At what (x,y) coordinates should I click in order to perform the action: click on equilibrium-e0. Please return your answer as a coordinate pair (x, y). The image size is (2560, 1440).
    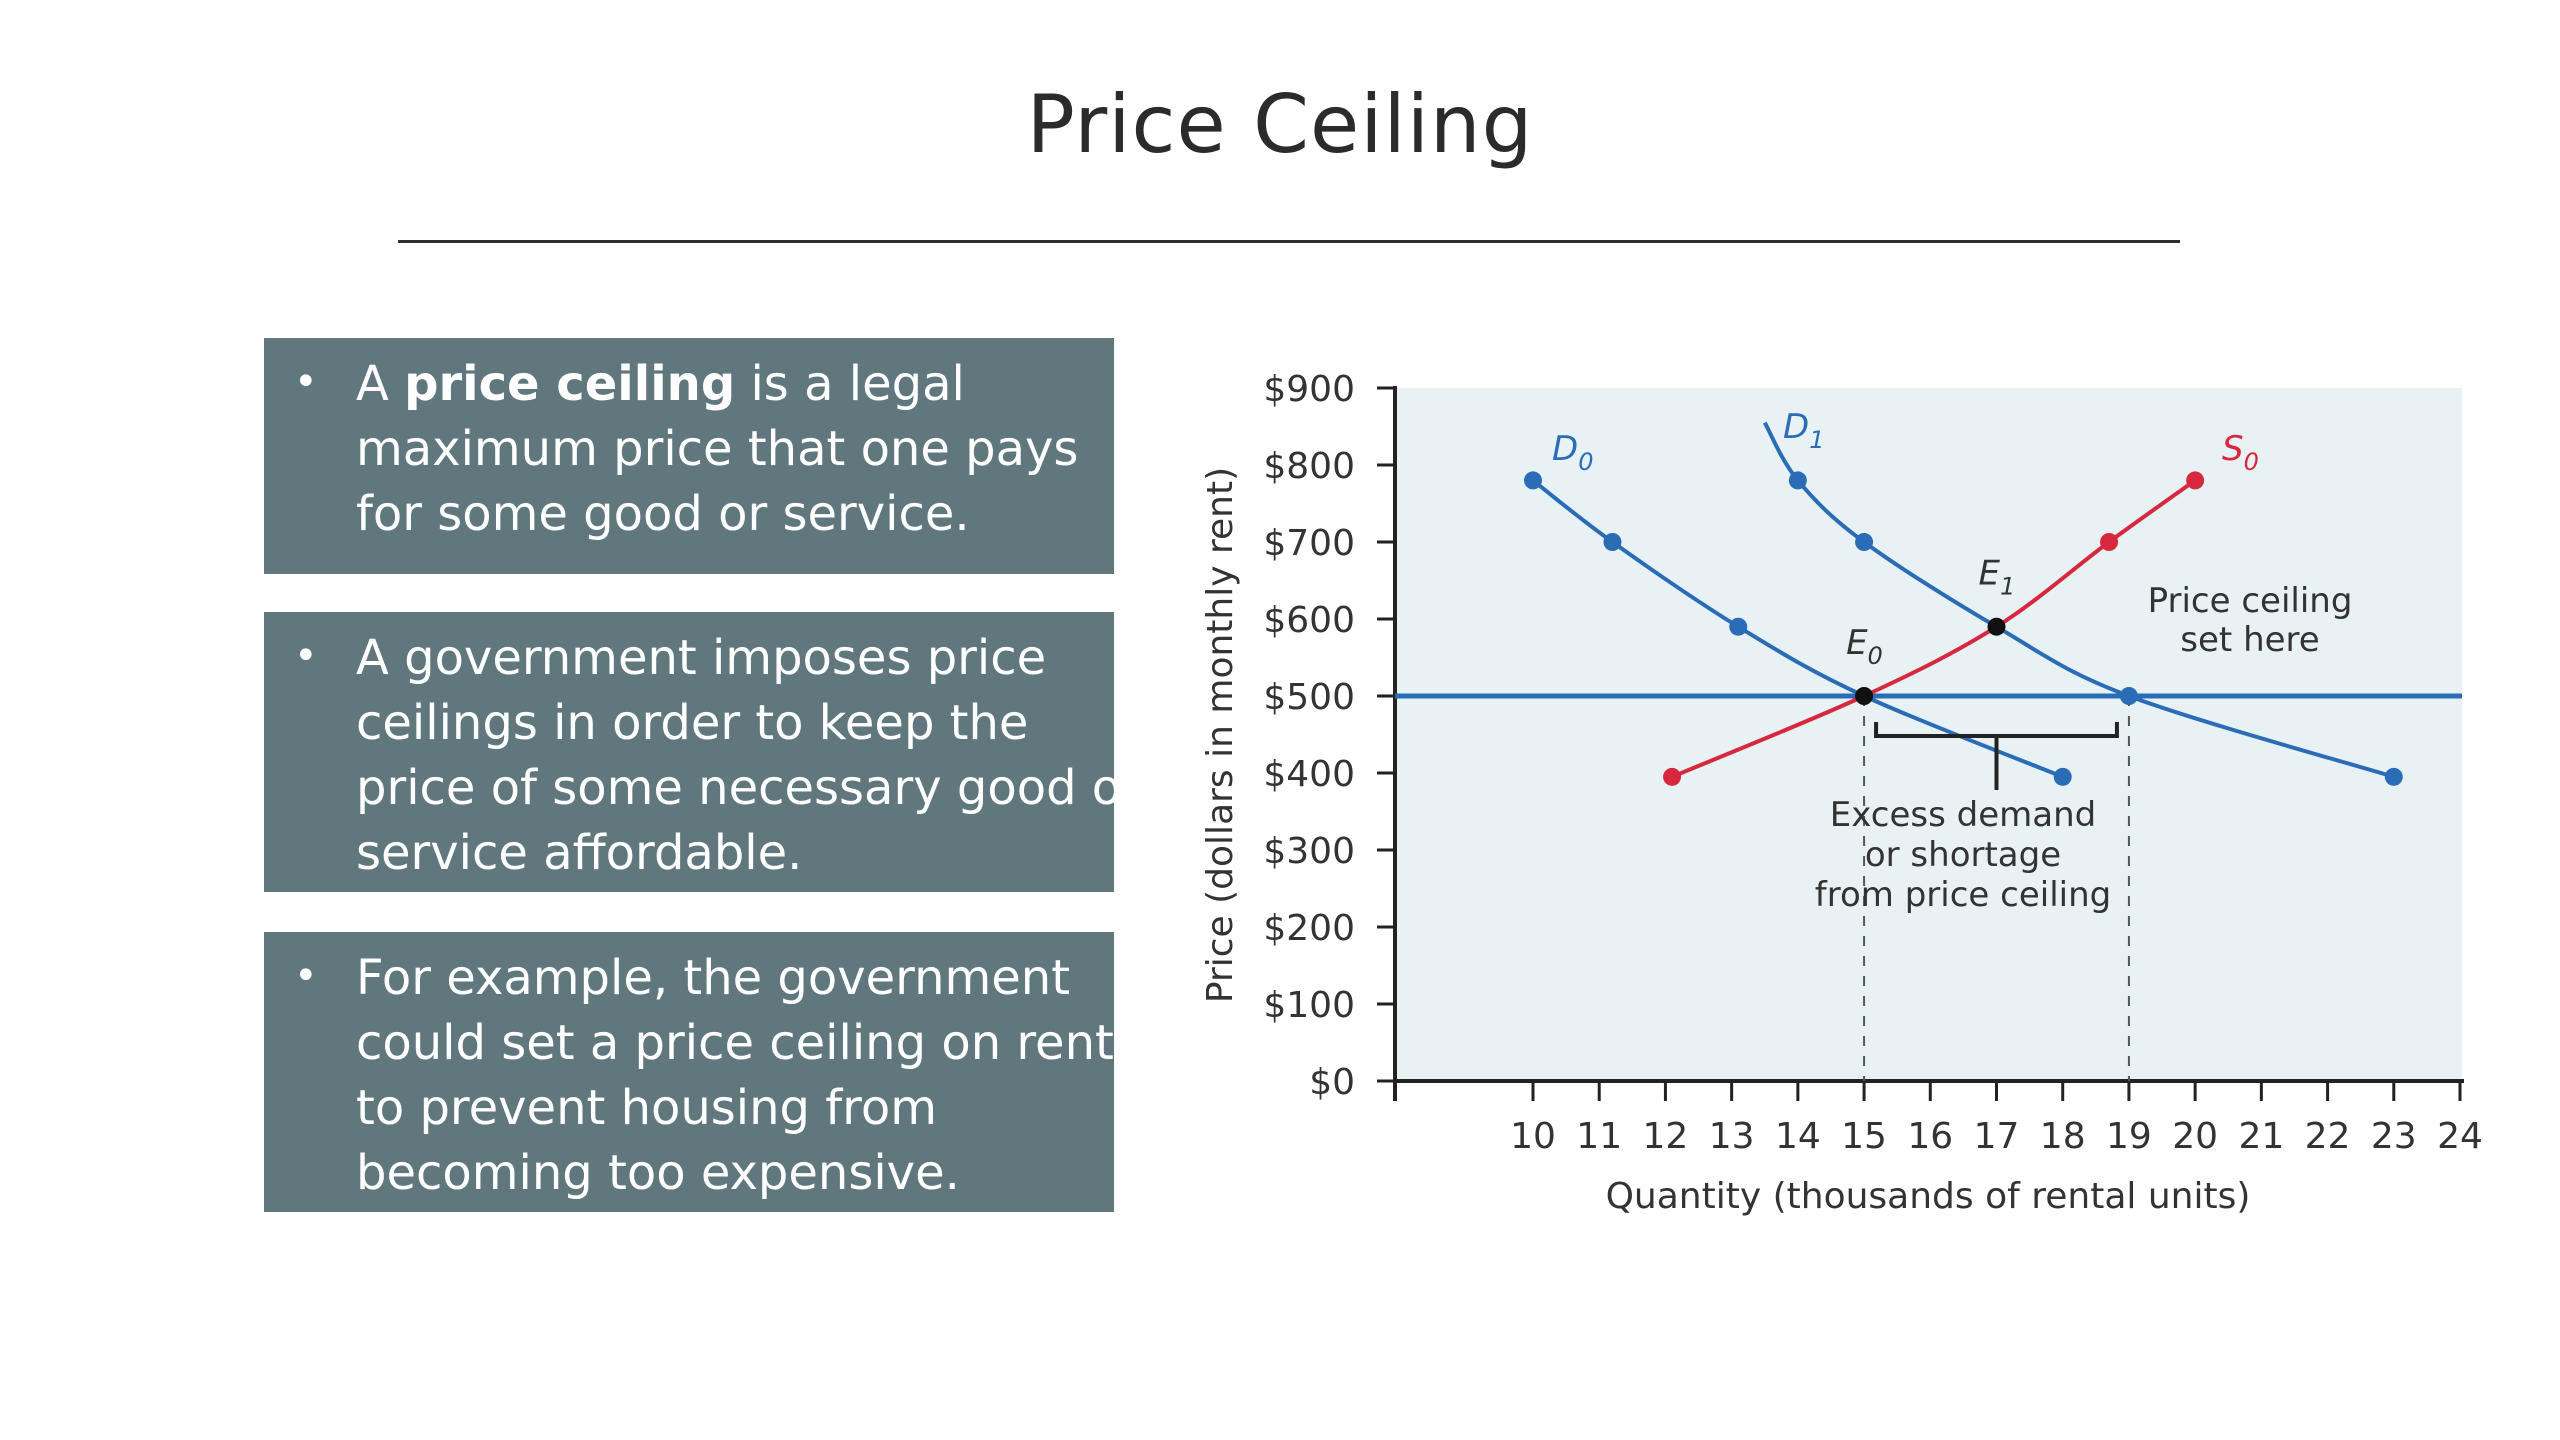
    Looking at the image, I should click on (1864, 696).